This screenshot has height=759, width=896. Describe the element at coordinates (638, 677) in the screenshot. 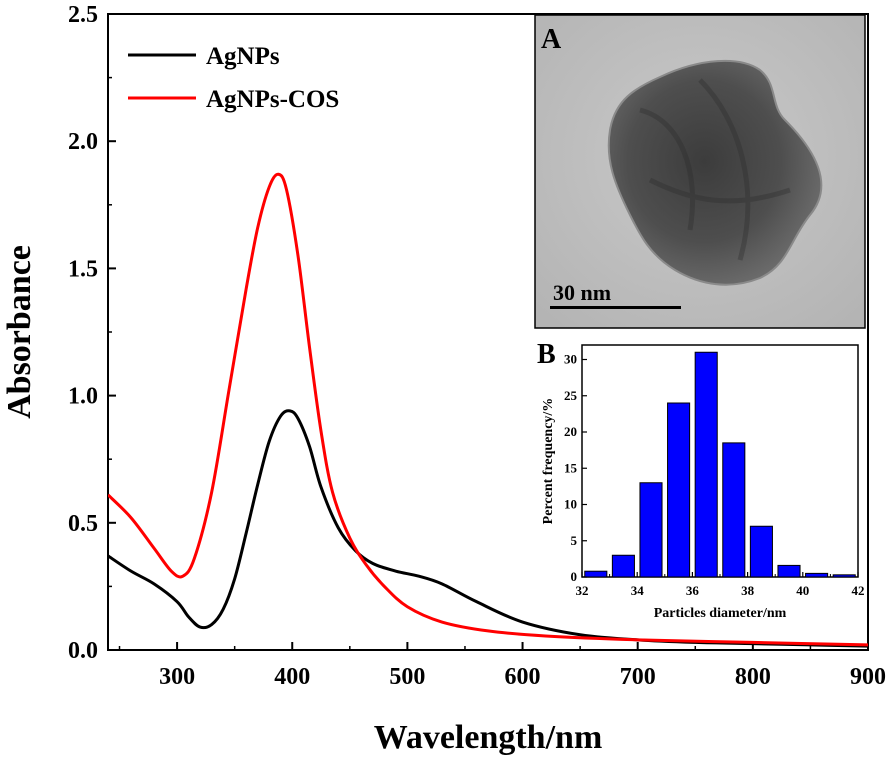

I see `main-x-tick-label: 700` at that location.